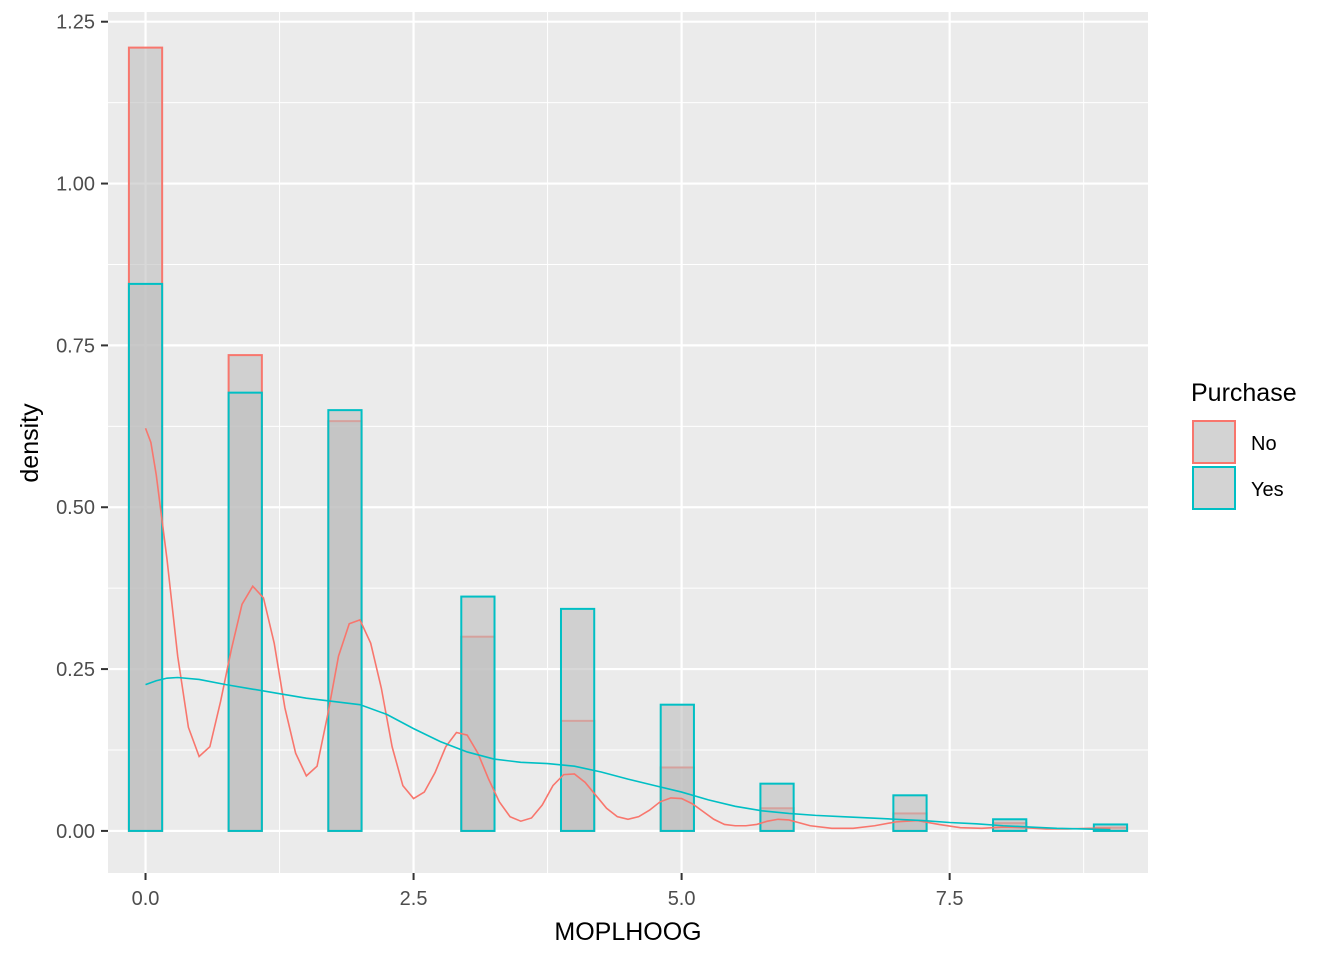  I want to click on legend-label-no: No, so click(1264, 444).